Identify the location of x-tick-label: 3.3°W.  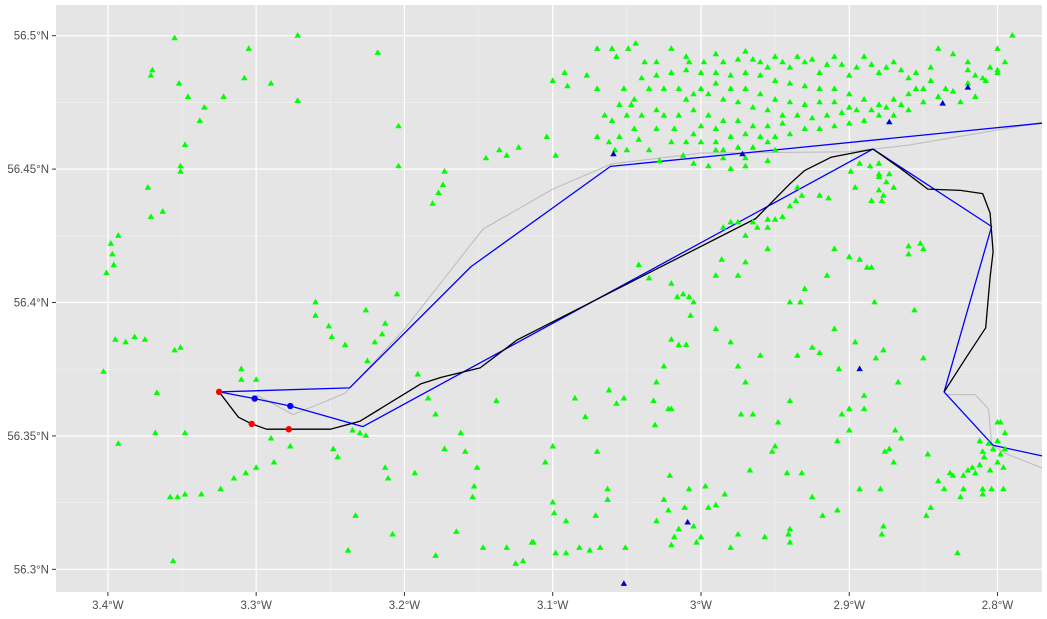
(256, 606).